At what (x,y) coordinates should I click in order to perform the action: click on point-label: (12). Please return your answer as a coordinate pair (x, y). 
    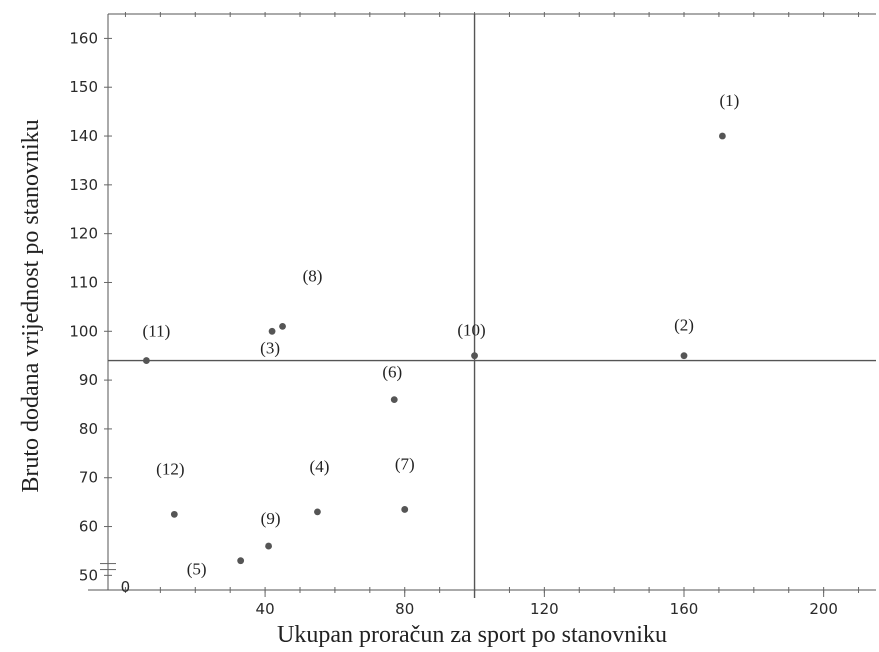
    Looking at the image, I should click on (170, 468).